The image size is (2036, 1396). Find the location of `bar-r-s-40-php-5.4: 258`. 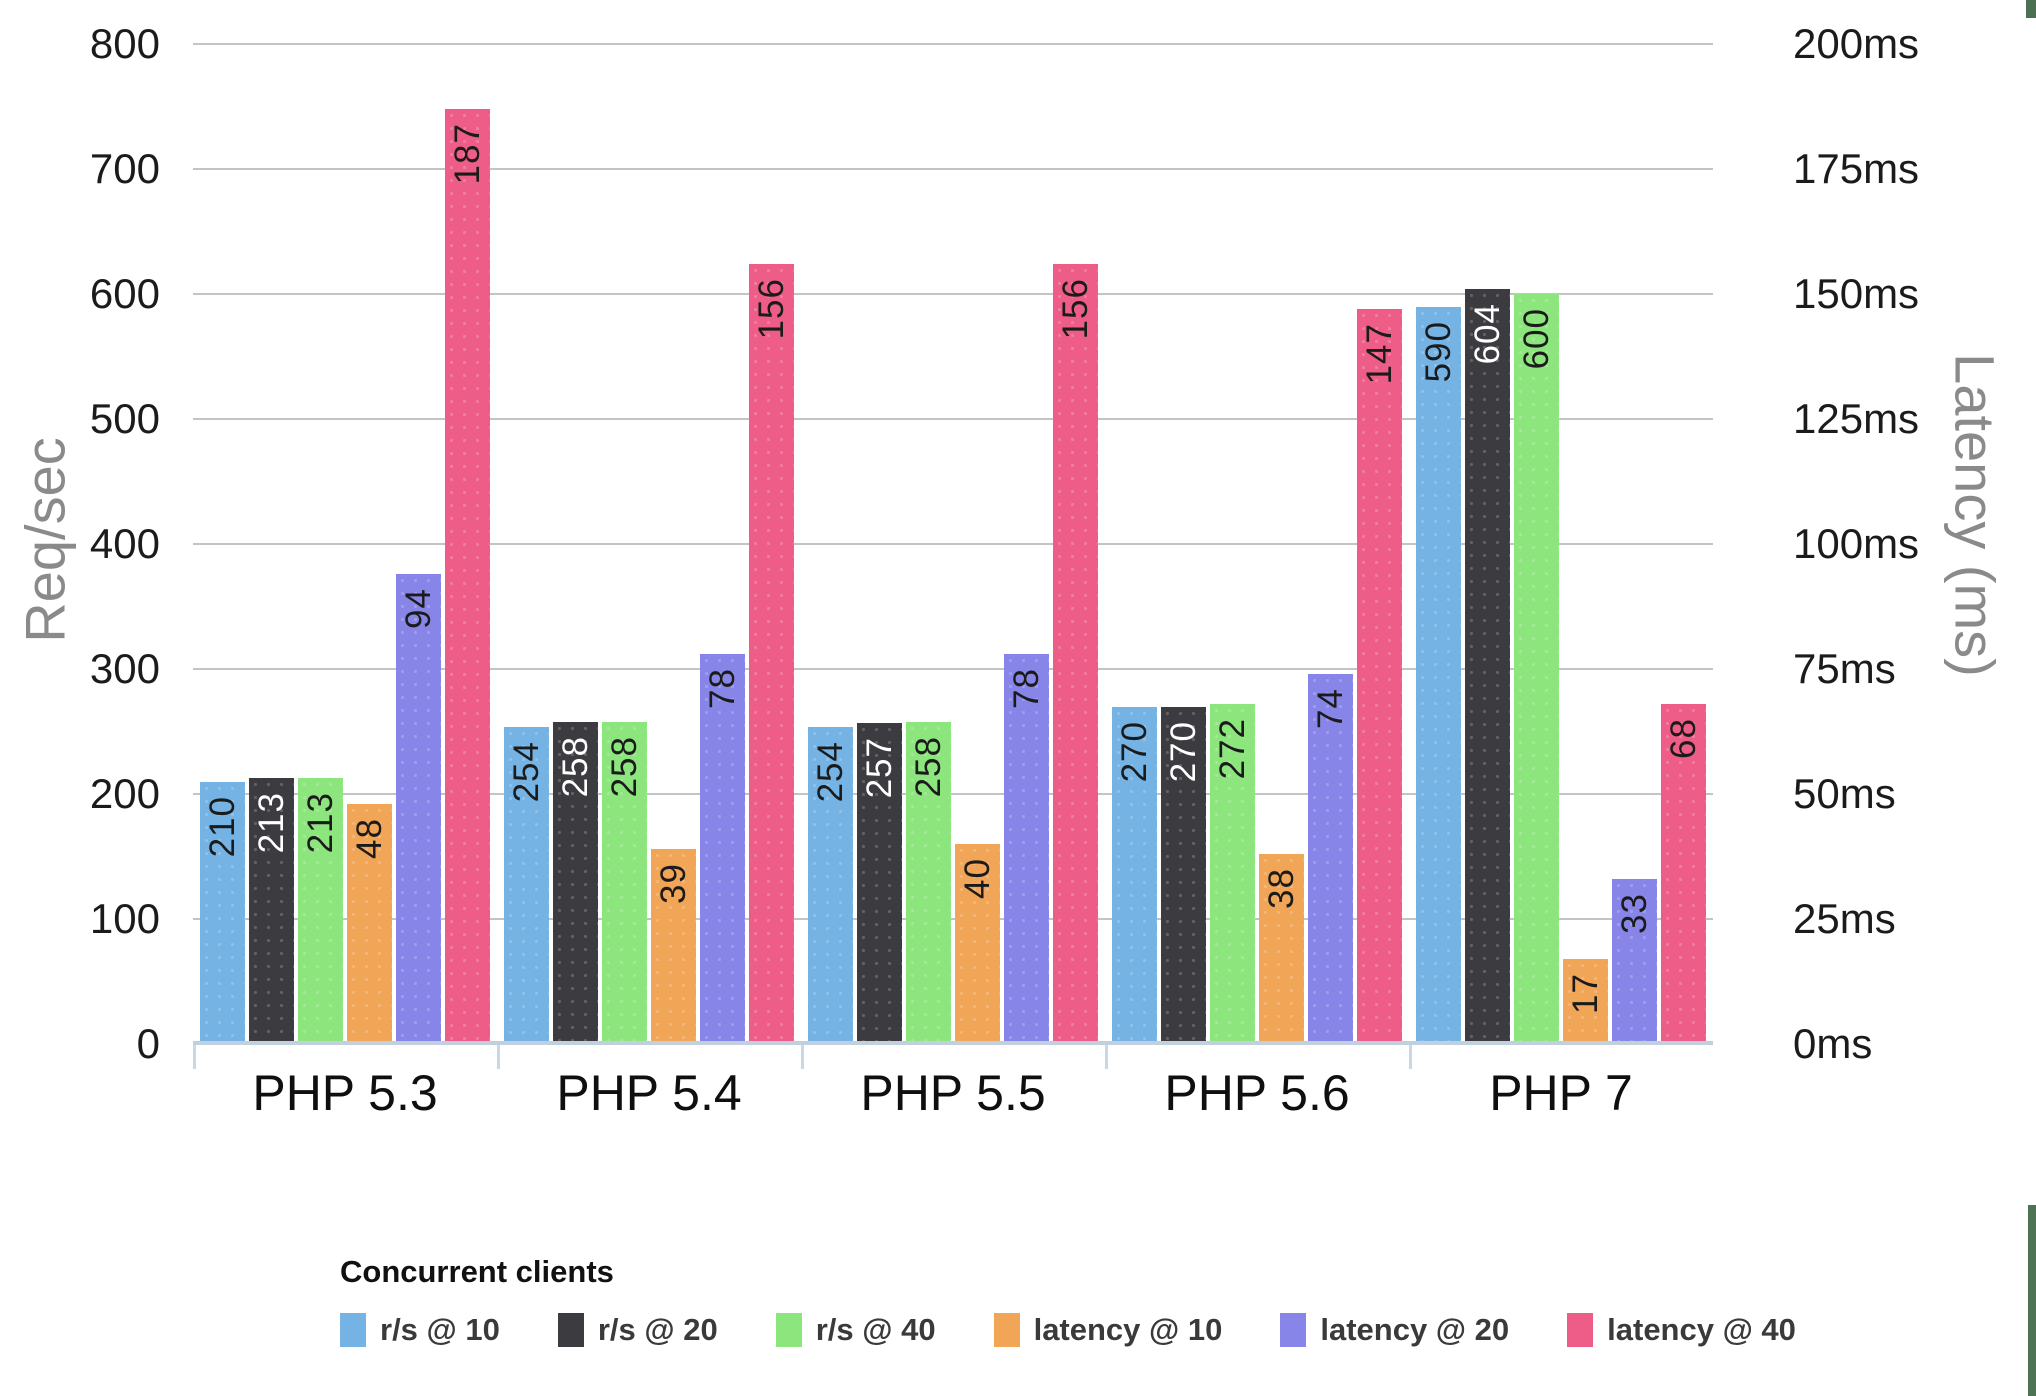

bar-r-s-40-php-5.4: 258 is located at coordinates (624, 882).